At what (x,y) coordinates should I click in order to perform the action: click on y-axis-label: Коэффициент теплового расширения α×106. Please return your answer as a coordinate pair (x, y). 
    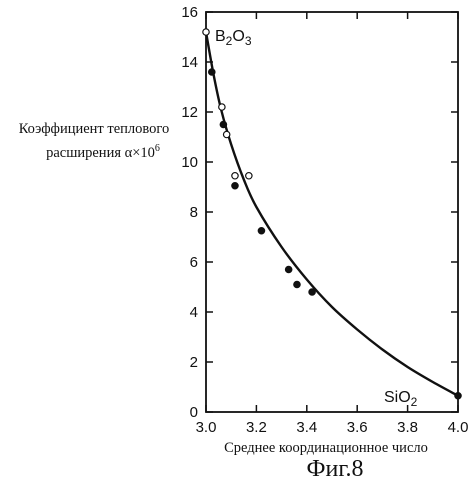
    Looking at the image, I should click on (94, 141).